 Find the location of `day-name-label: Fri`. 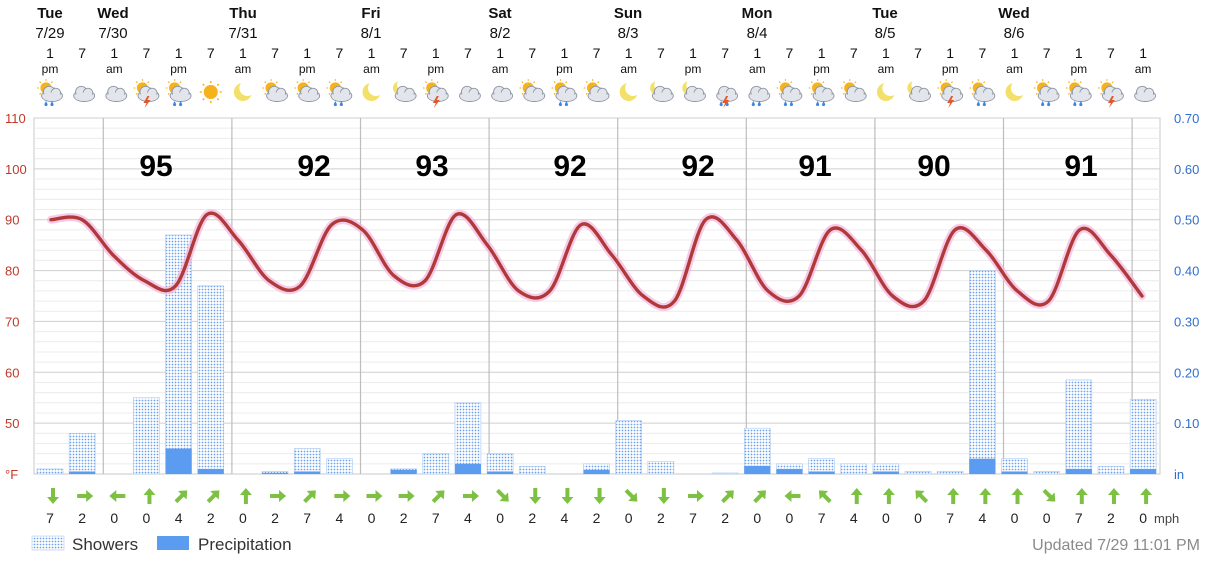

day-name-label: Fri is located at coordinates (370, 13).